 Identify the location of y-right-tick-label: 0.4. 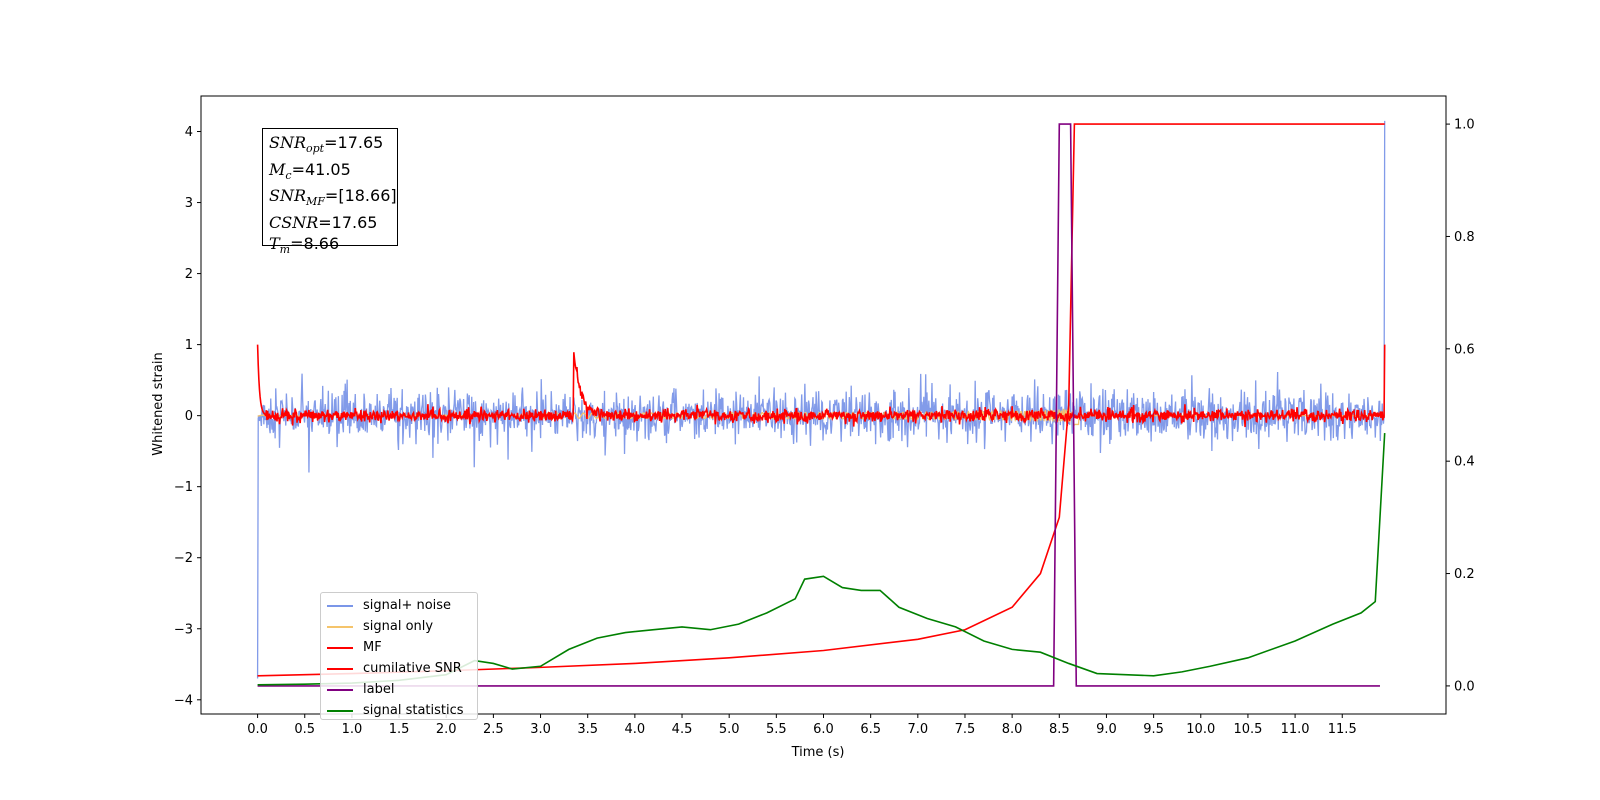
(1464, 462).